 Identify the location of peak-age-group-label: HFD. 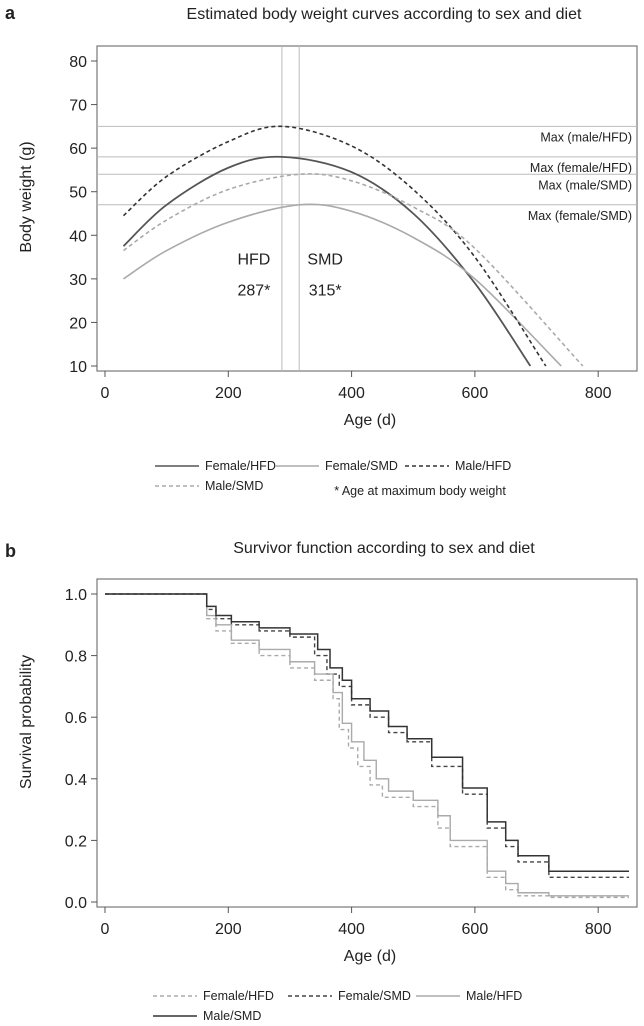
(253, 259).